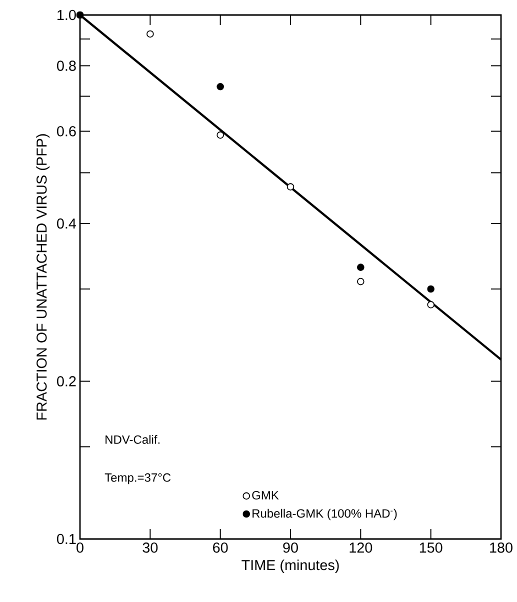 The width and height of the screenshot is (517, 602). What do you see at coordinates (133, 439) in the screenshot?
I see `annotation: NDV-Calif.` at bounding box center [133, 439].